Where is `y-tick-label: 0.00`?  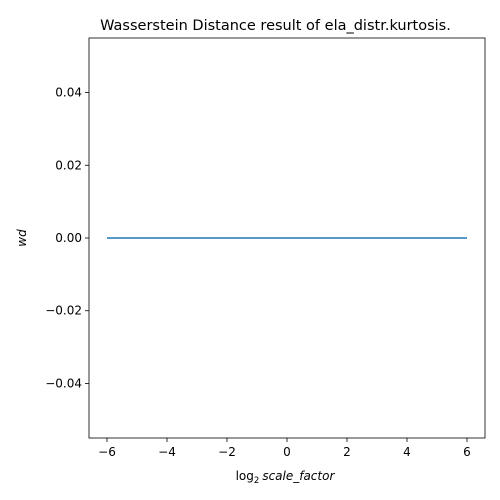 y-tick-label: 0.00 is located at coordinates (68, 238).